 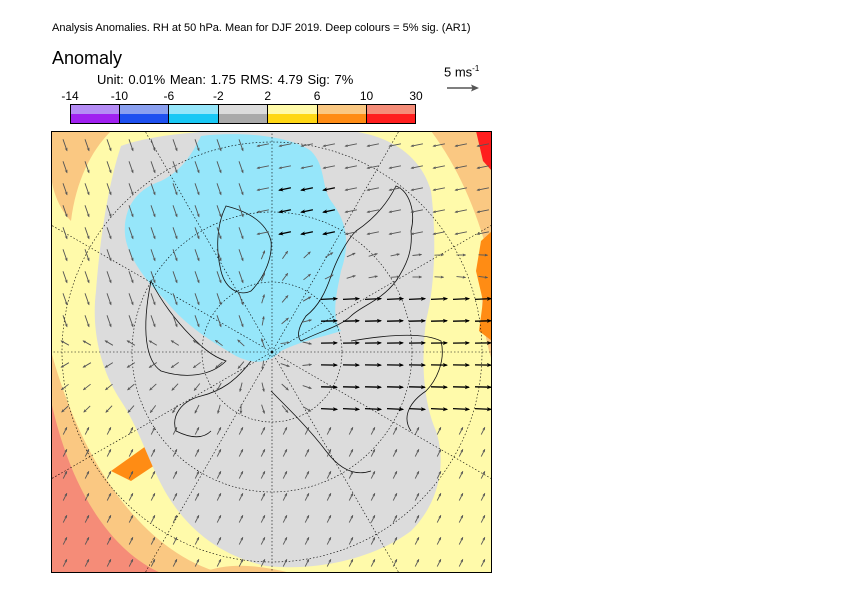 What do you see at coordinates (416, 96) in the screenshot?
I see `colorbar-tick-label: 30` at bounding box center [416, 96].